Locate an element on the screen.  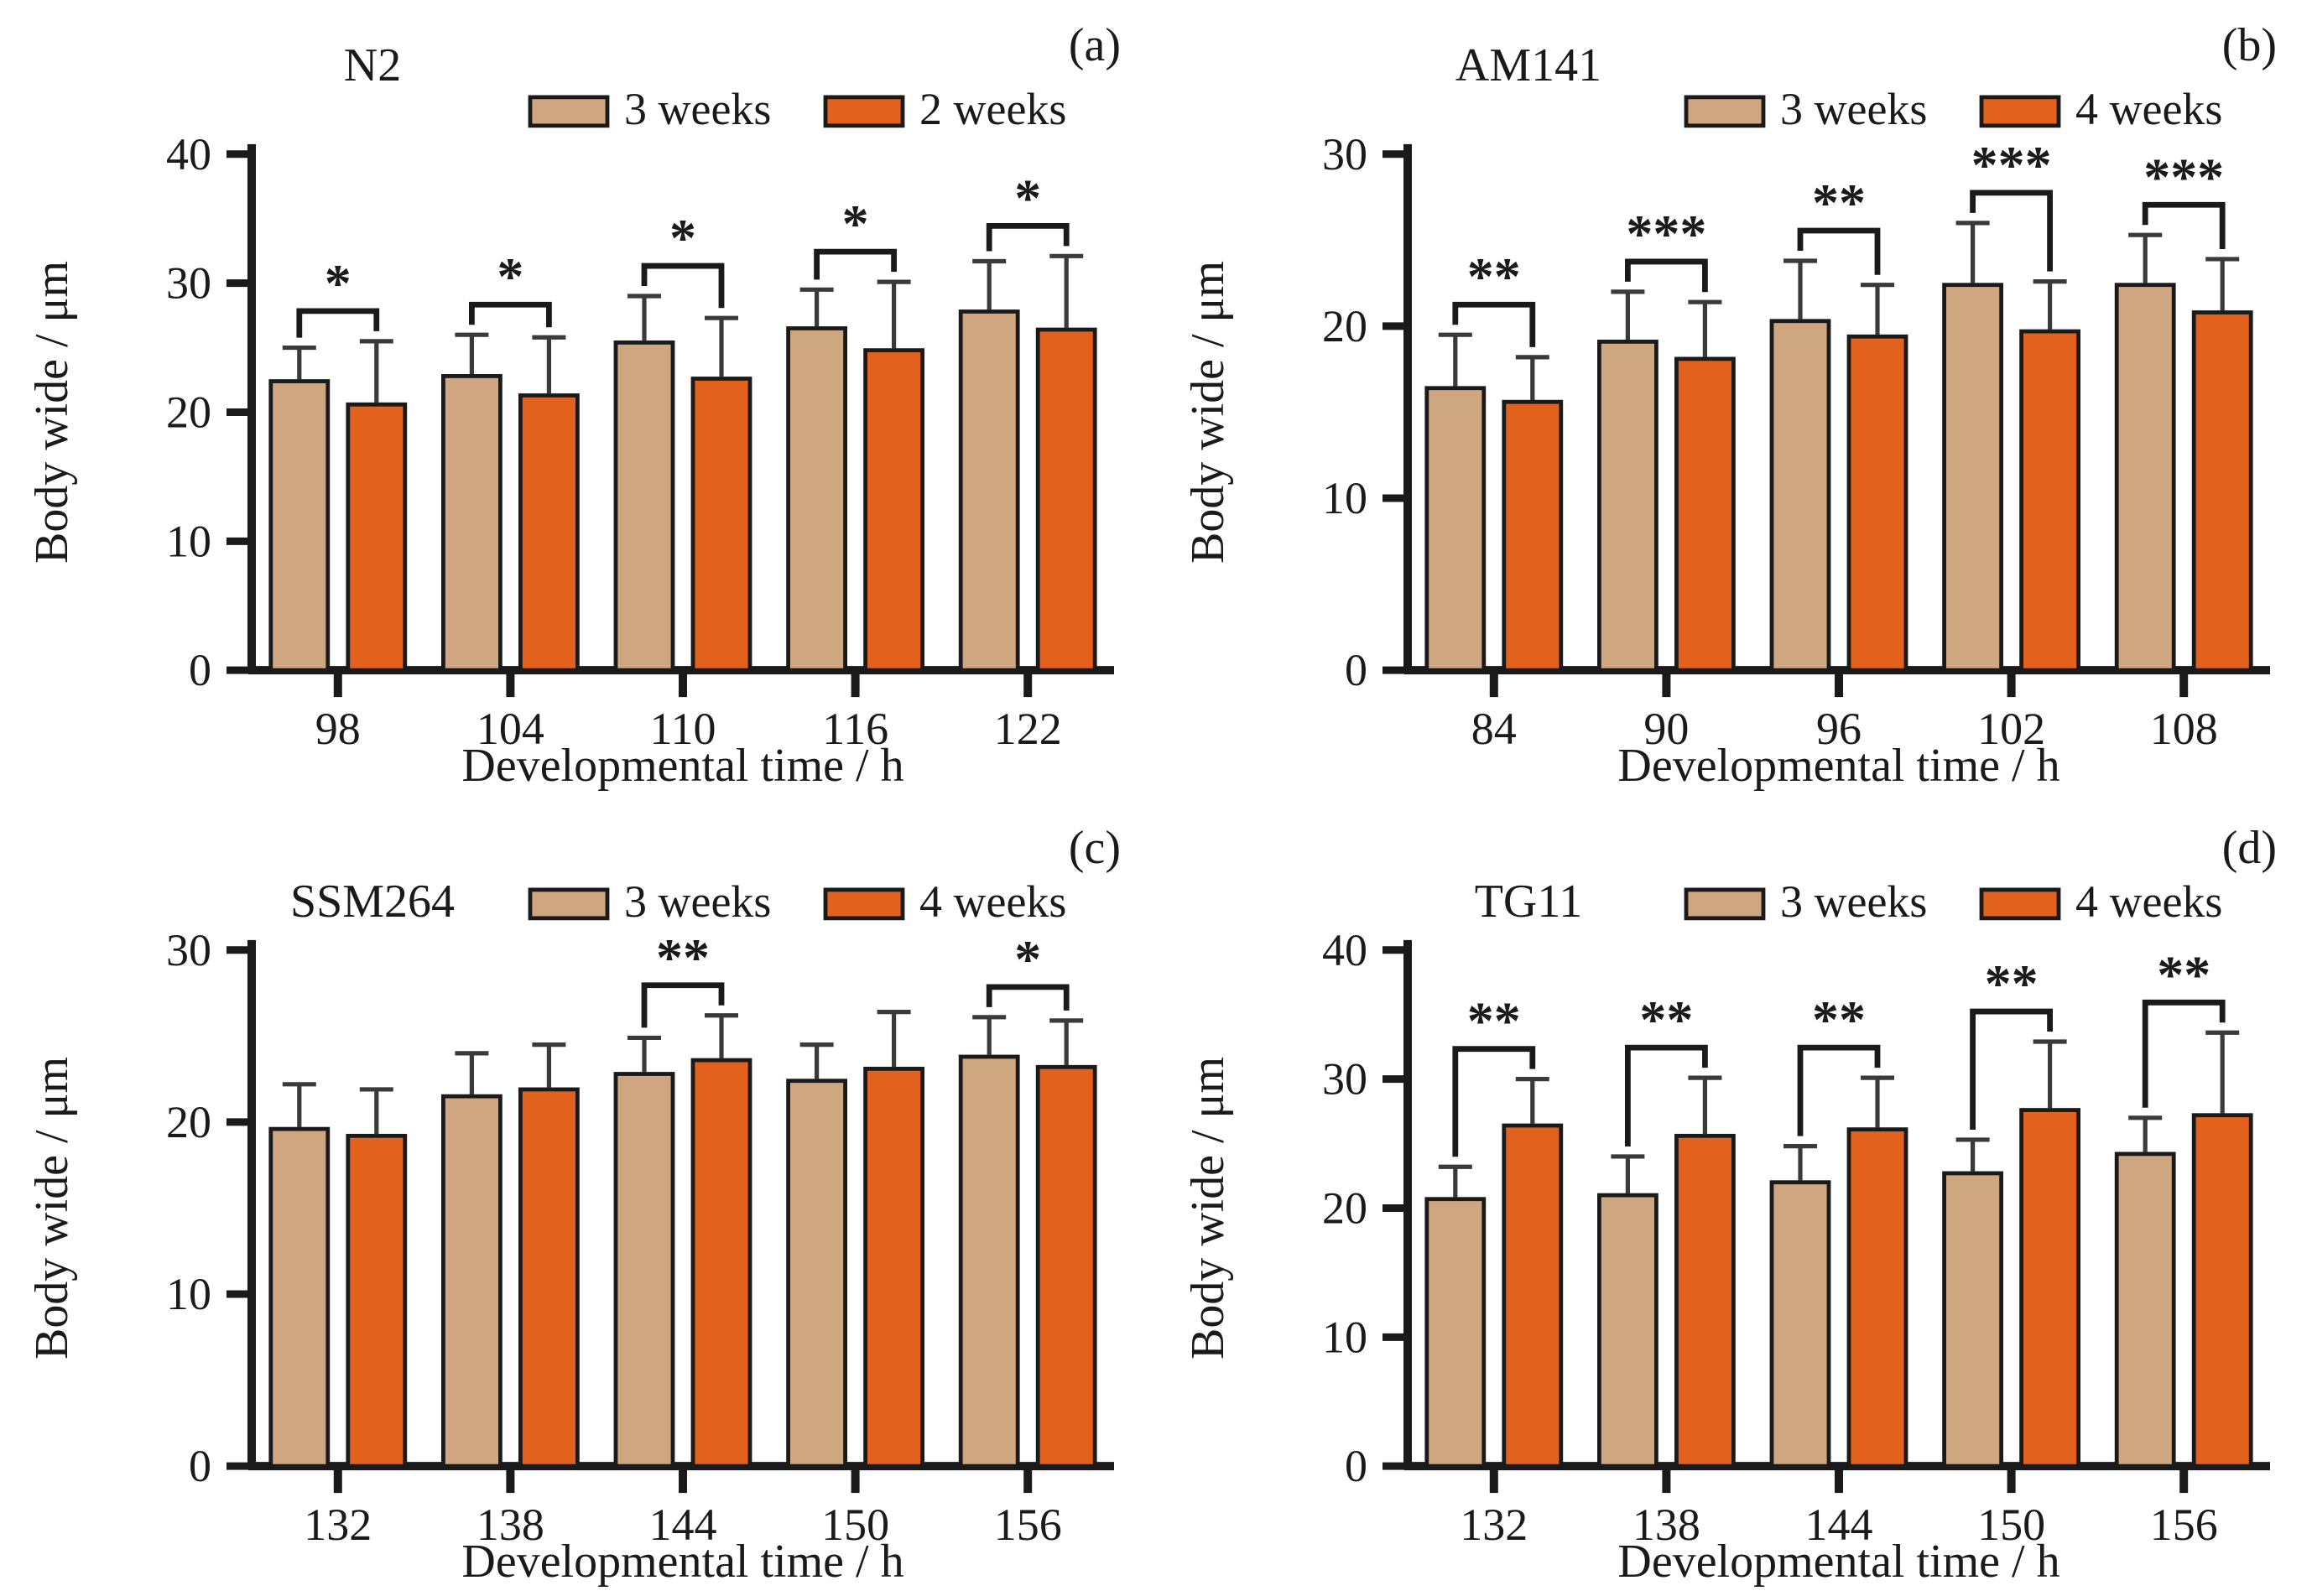
bar-b-90-s0 is located at coordinates (1627, 506).